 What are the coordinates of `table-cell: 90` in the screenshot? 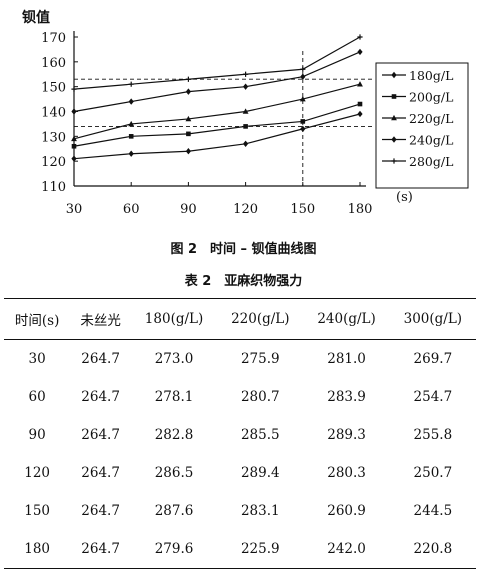 It's located at (37, 435).